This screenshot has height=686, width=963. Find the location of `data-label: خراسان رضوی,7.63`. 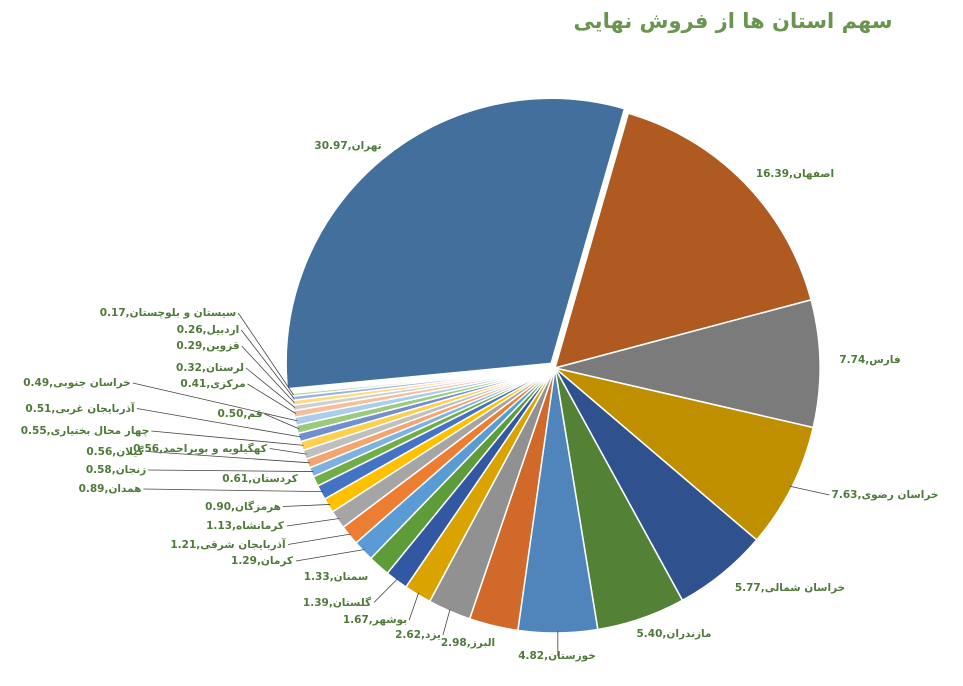

data-label: خراسان رضوی,7.63 is located at coordinates (885, 495).